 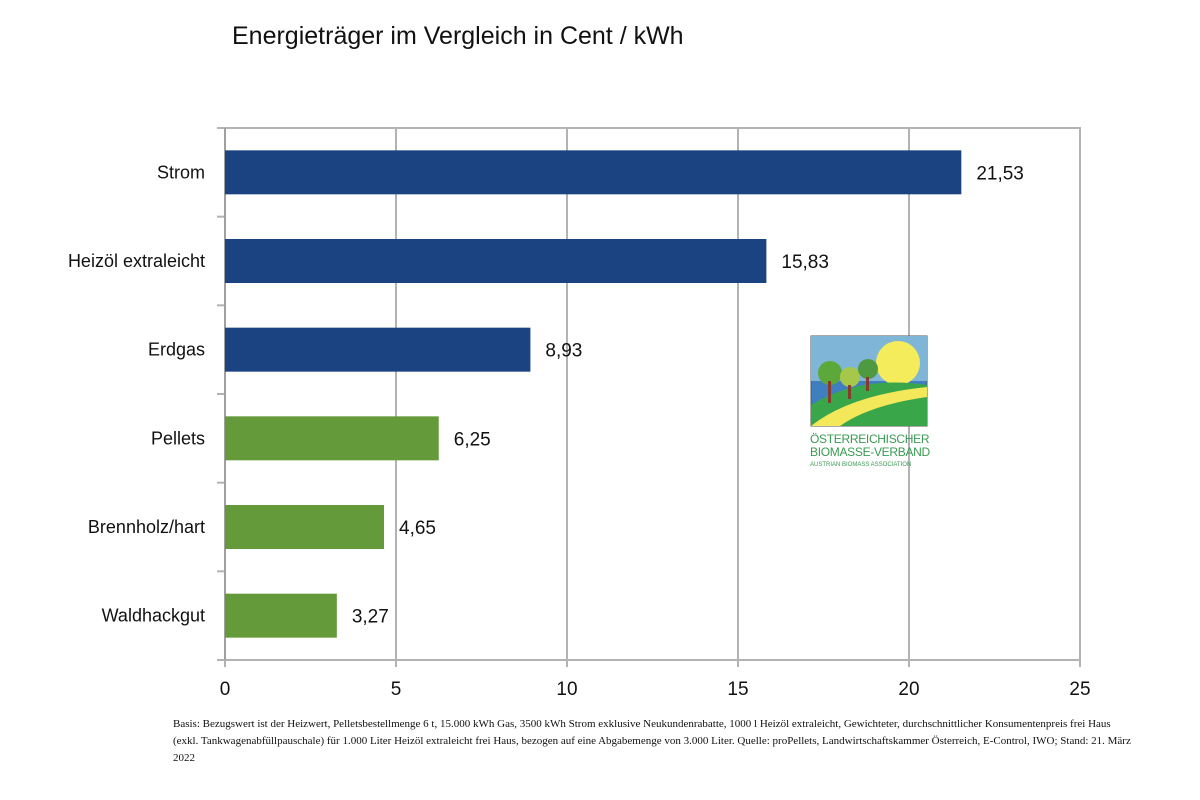 What do you see at coordinates (870, 452) in the screenshot?
I see `logo-line-2: Biomasse-Verband` at bounding box center [870, 452].